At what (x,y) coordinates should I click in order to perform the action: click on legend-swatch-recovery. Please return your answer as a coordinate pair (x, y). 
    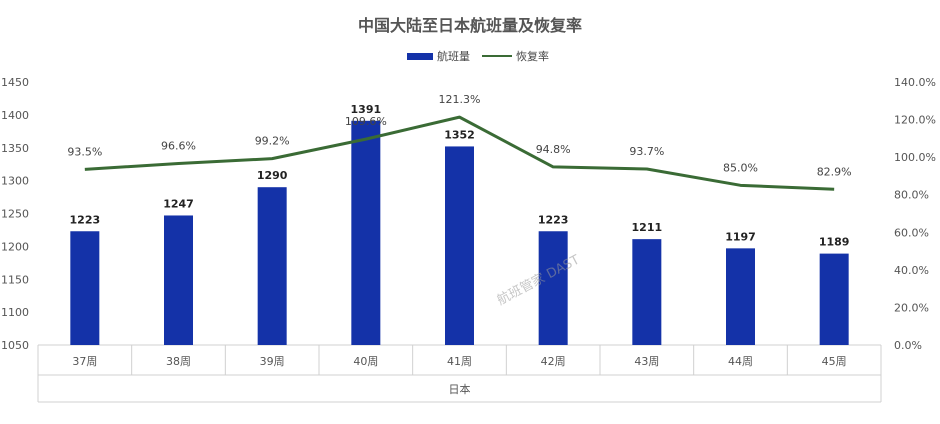
    Looking at the image, I should click on (497, 56).